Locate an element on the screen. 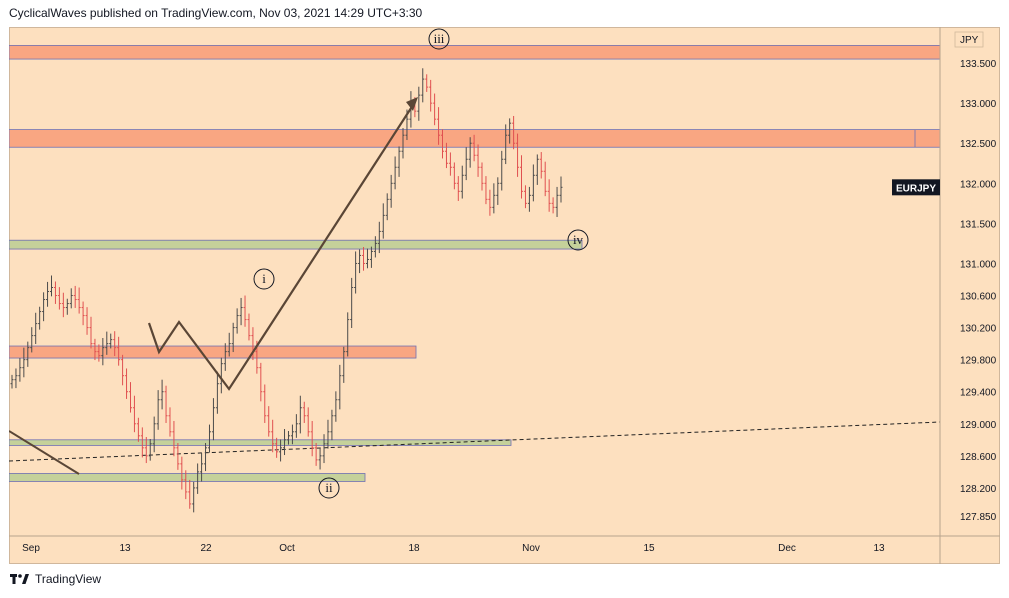 The image size is (1009, 598). price-tick-label: 130.200 is located at coordinates (978, 329).